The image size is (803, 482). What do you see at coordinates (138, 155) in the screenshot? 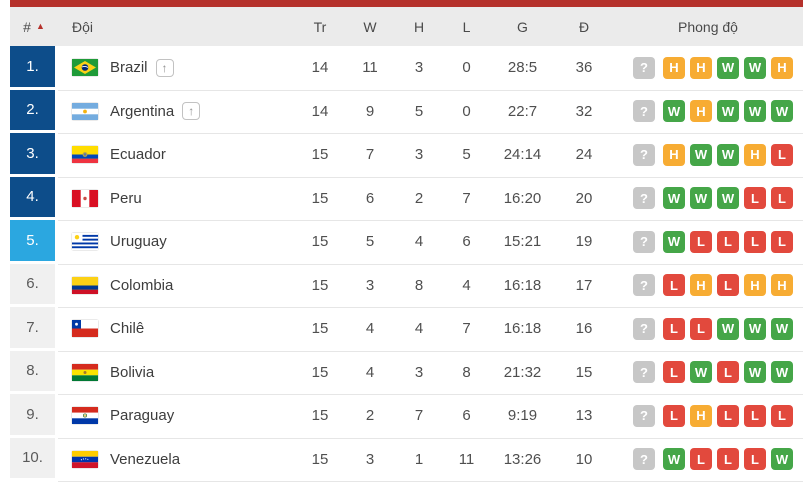
I see `team-name: Ecuador` at bounding box center [138, 155].